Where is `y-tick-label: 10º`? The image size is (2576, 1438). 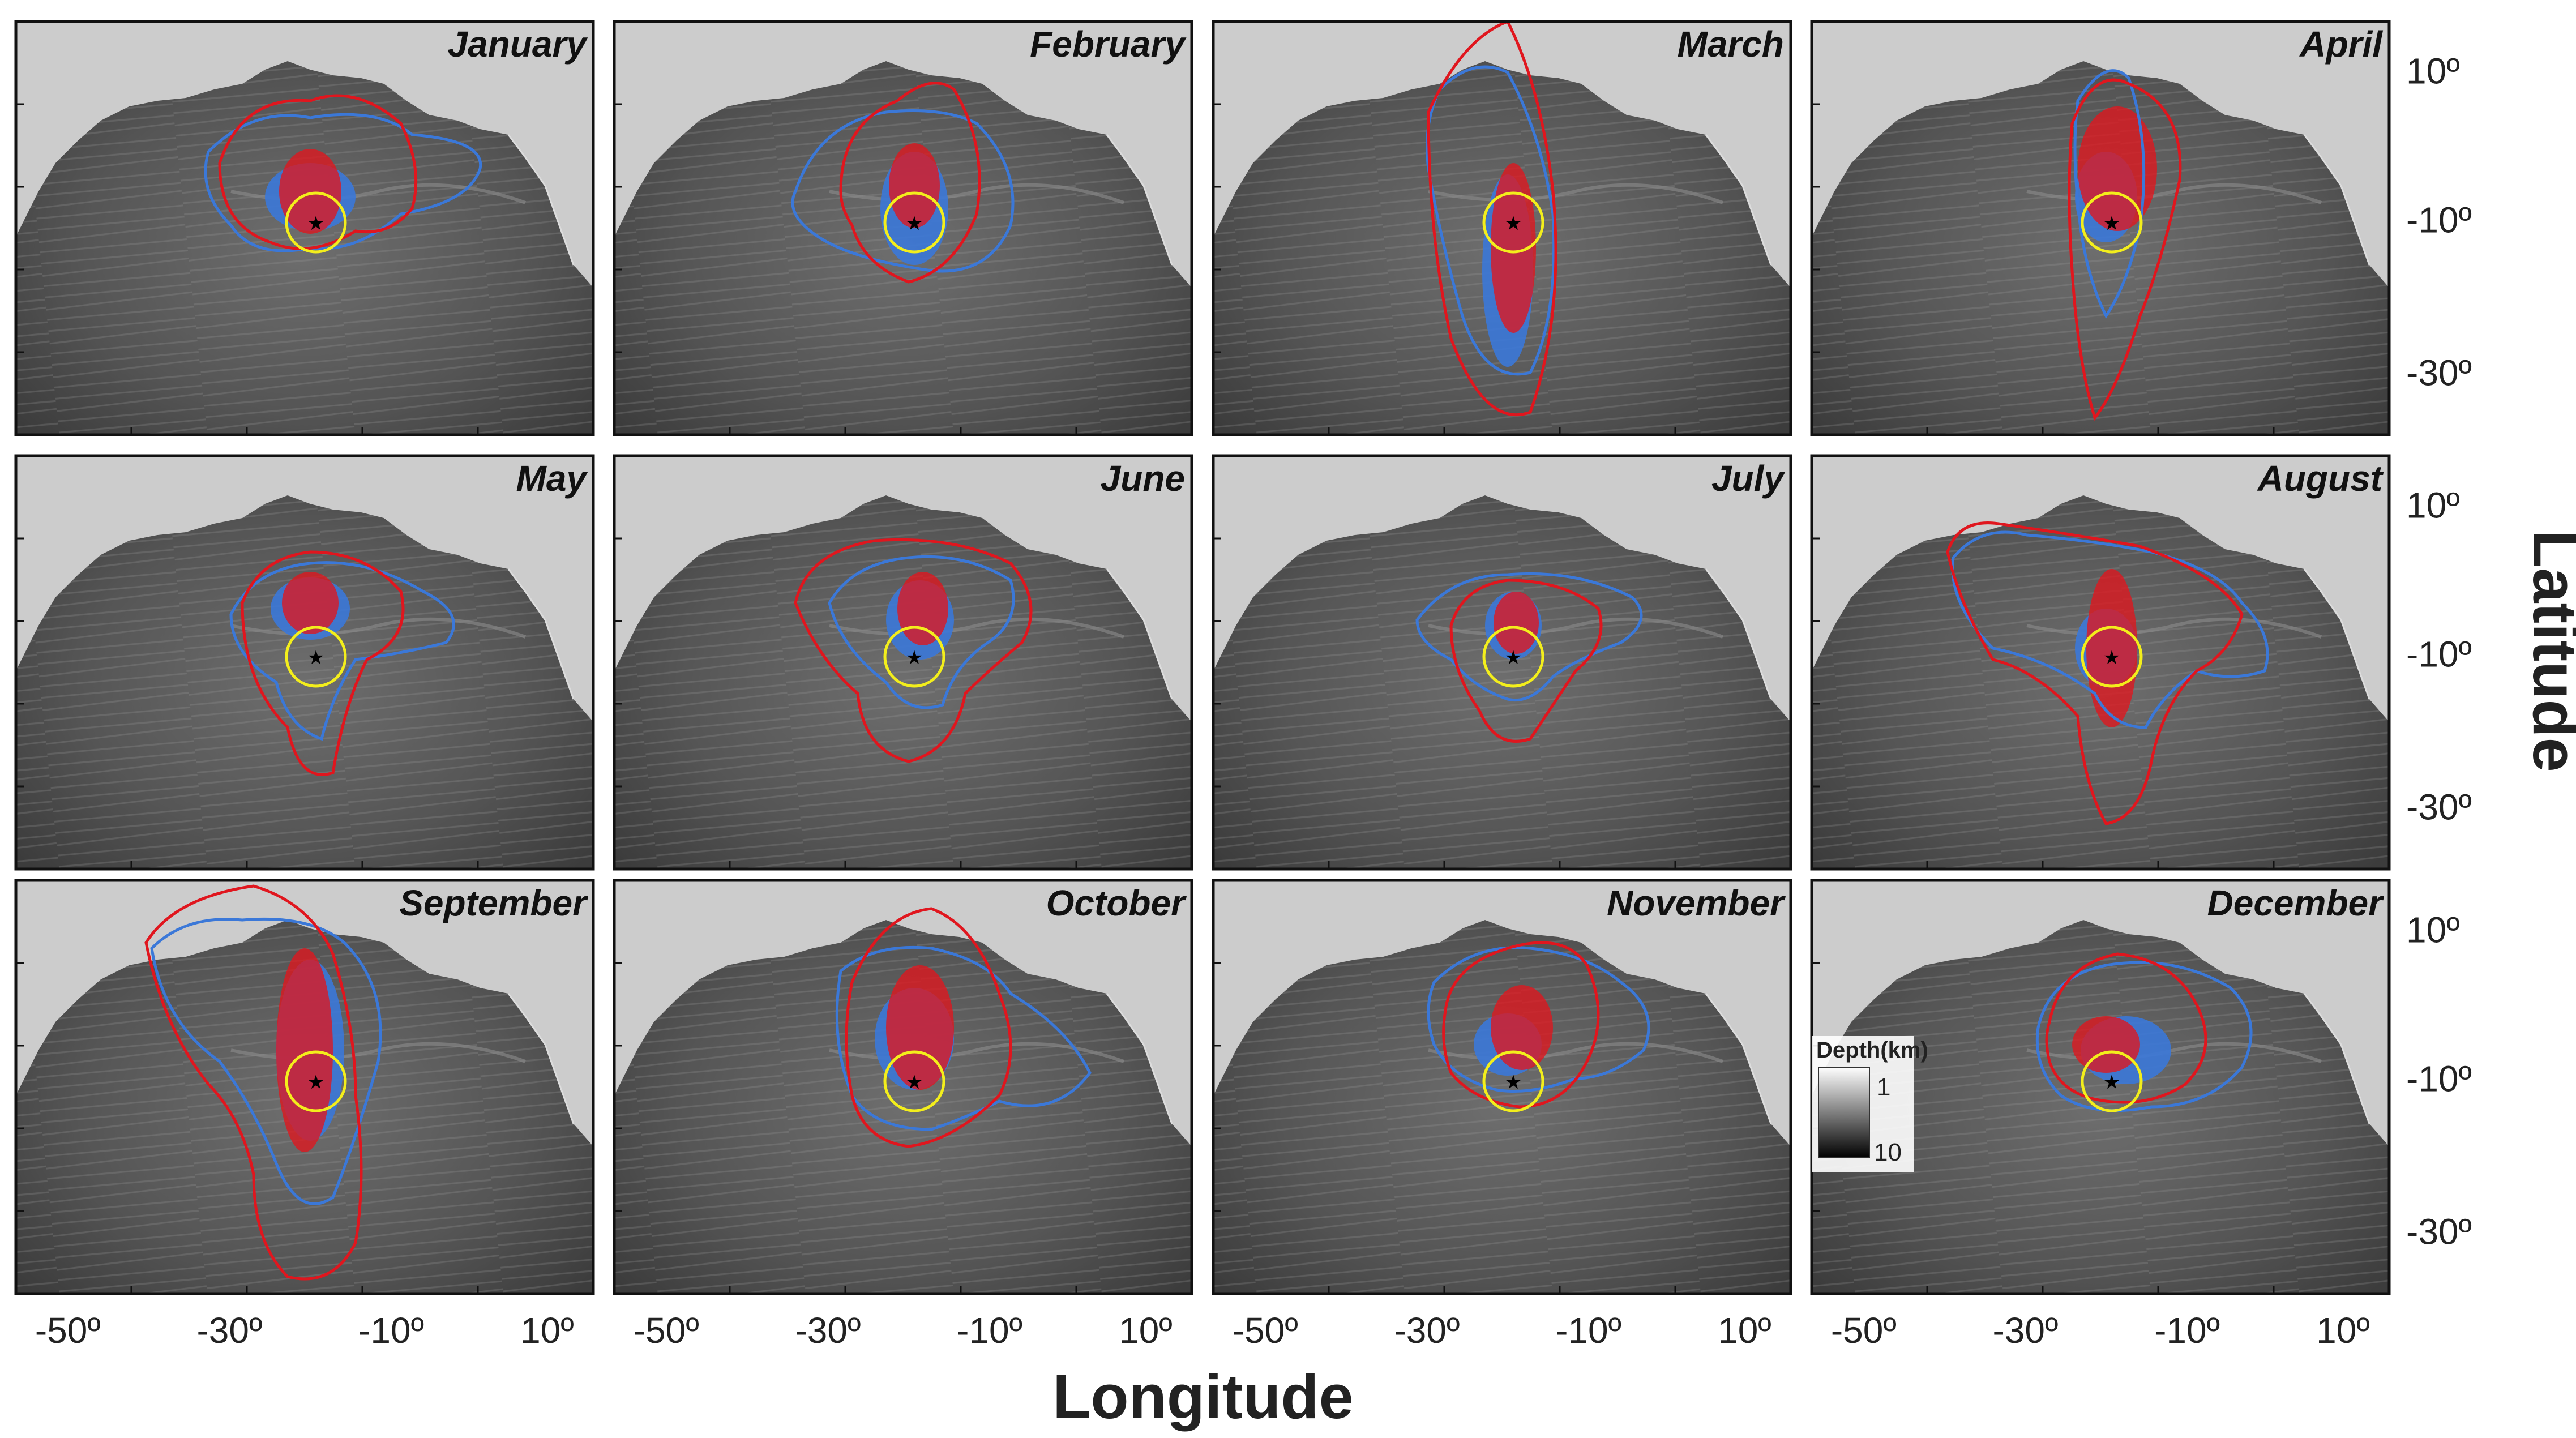
y-tick-label: 10º is located at coordinates (2433, 505).